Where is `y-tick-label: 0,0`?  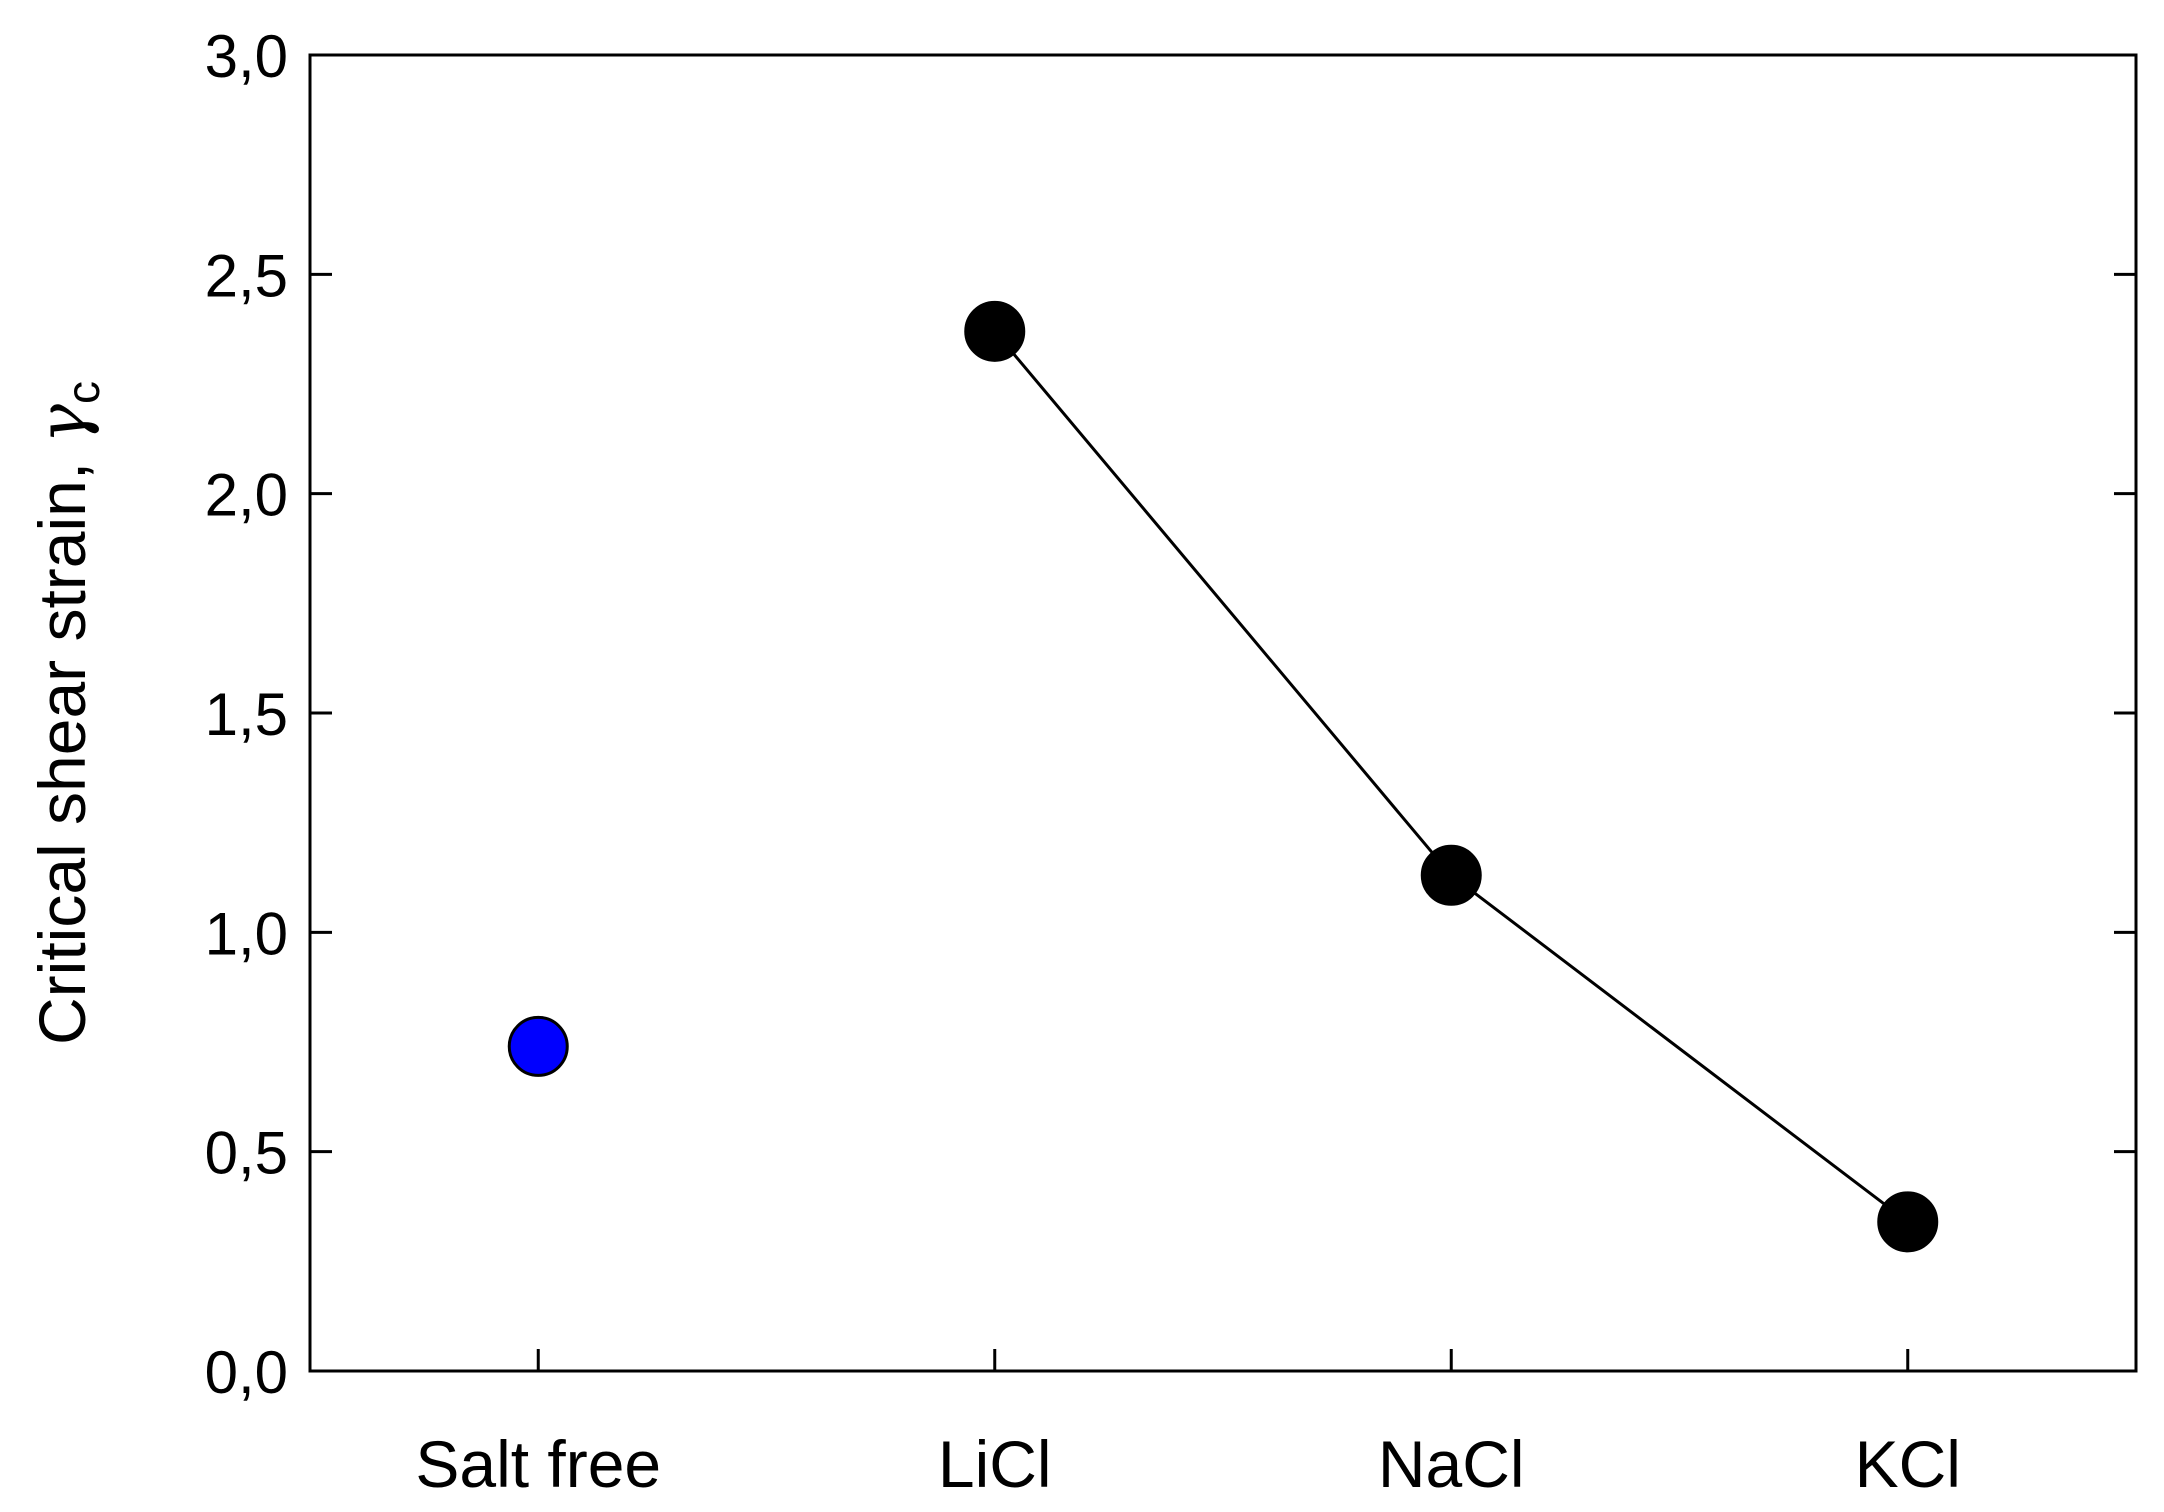
y-tick-label: 0,0 is located at coordinates (246, 1372).